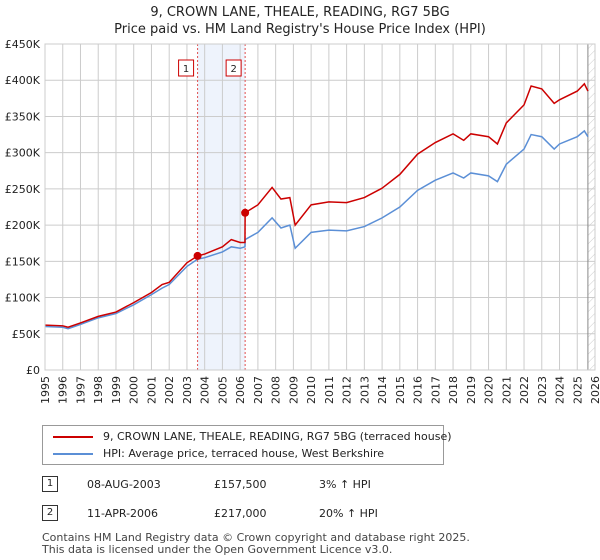  I want to click on sale-date: 08-AUG-2003, so click(124, 484).